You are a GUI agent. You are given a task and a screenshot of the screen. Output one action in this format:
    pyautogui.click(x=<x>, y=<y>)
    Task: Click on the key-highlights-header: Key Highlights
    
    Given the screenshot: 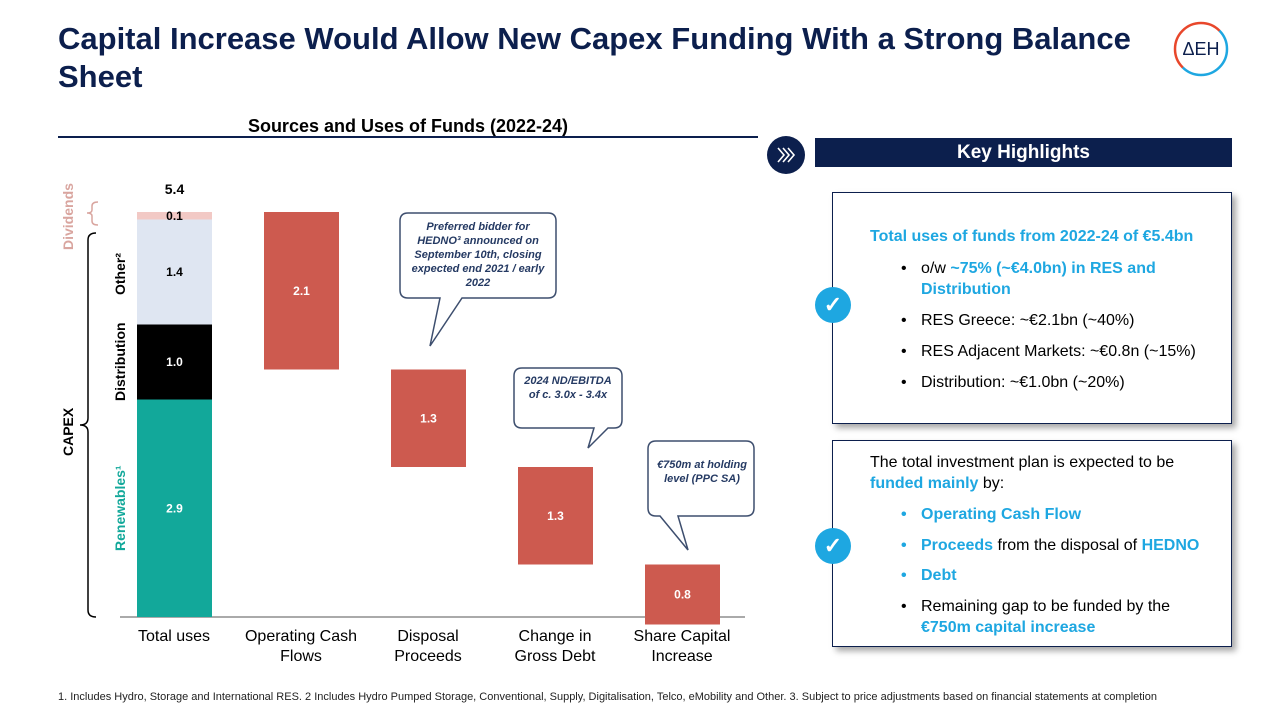 What is the action you would take?
    pyautogui.click(x=1023, y=152)
    